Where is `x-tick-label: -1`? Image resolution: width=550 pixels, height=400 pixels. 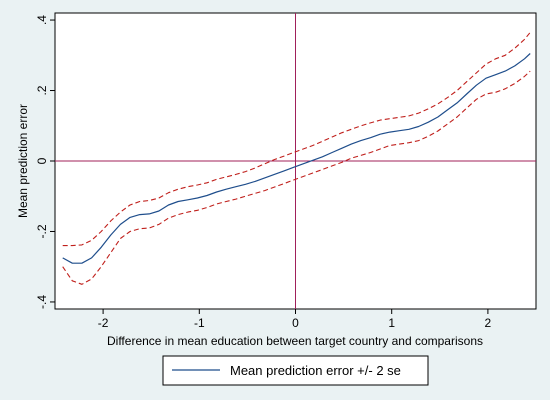 x-tick-label: -1 is located at coordinates (199, 323).